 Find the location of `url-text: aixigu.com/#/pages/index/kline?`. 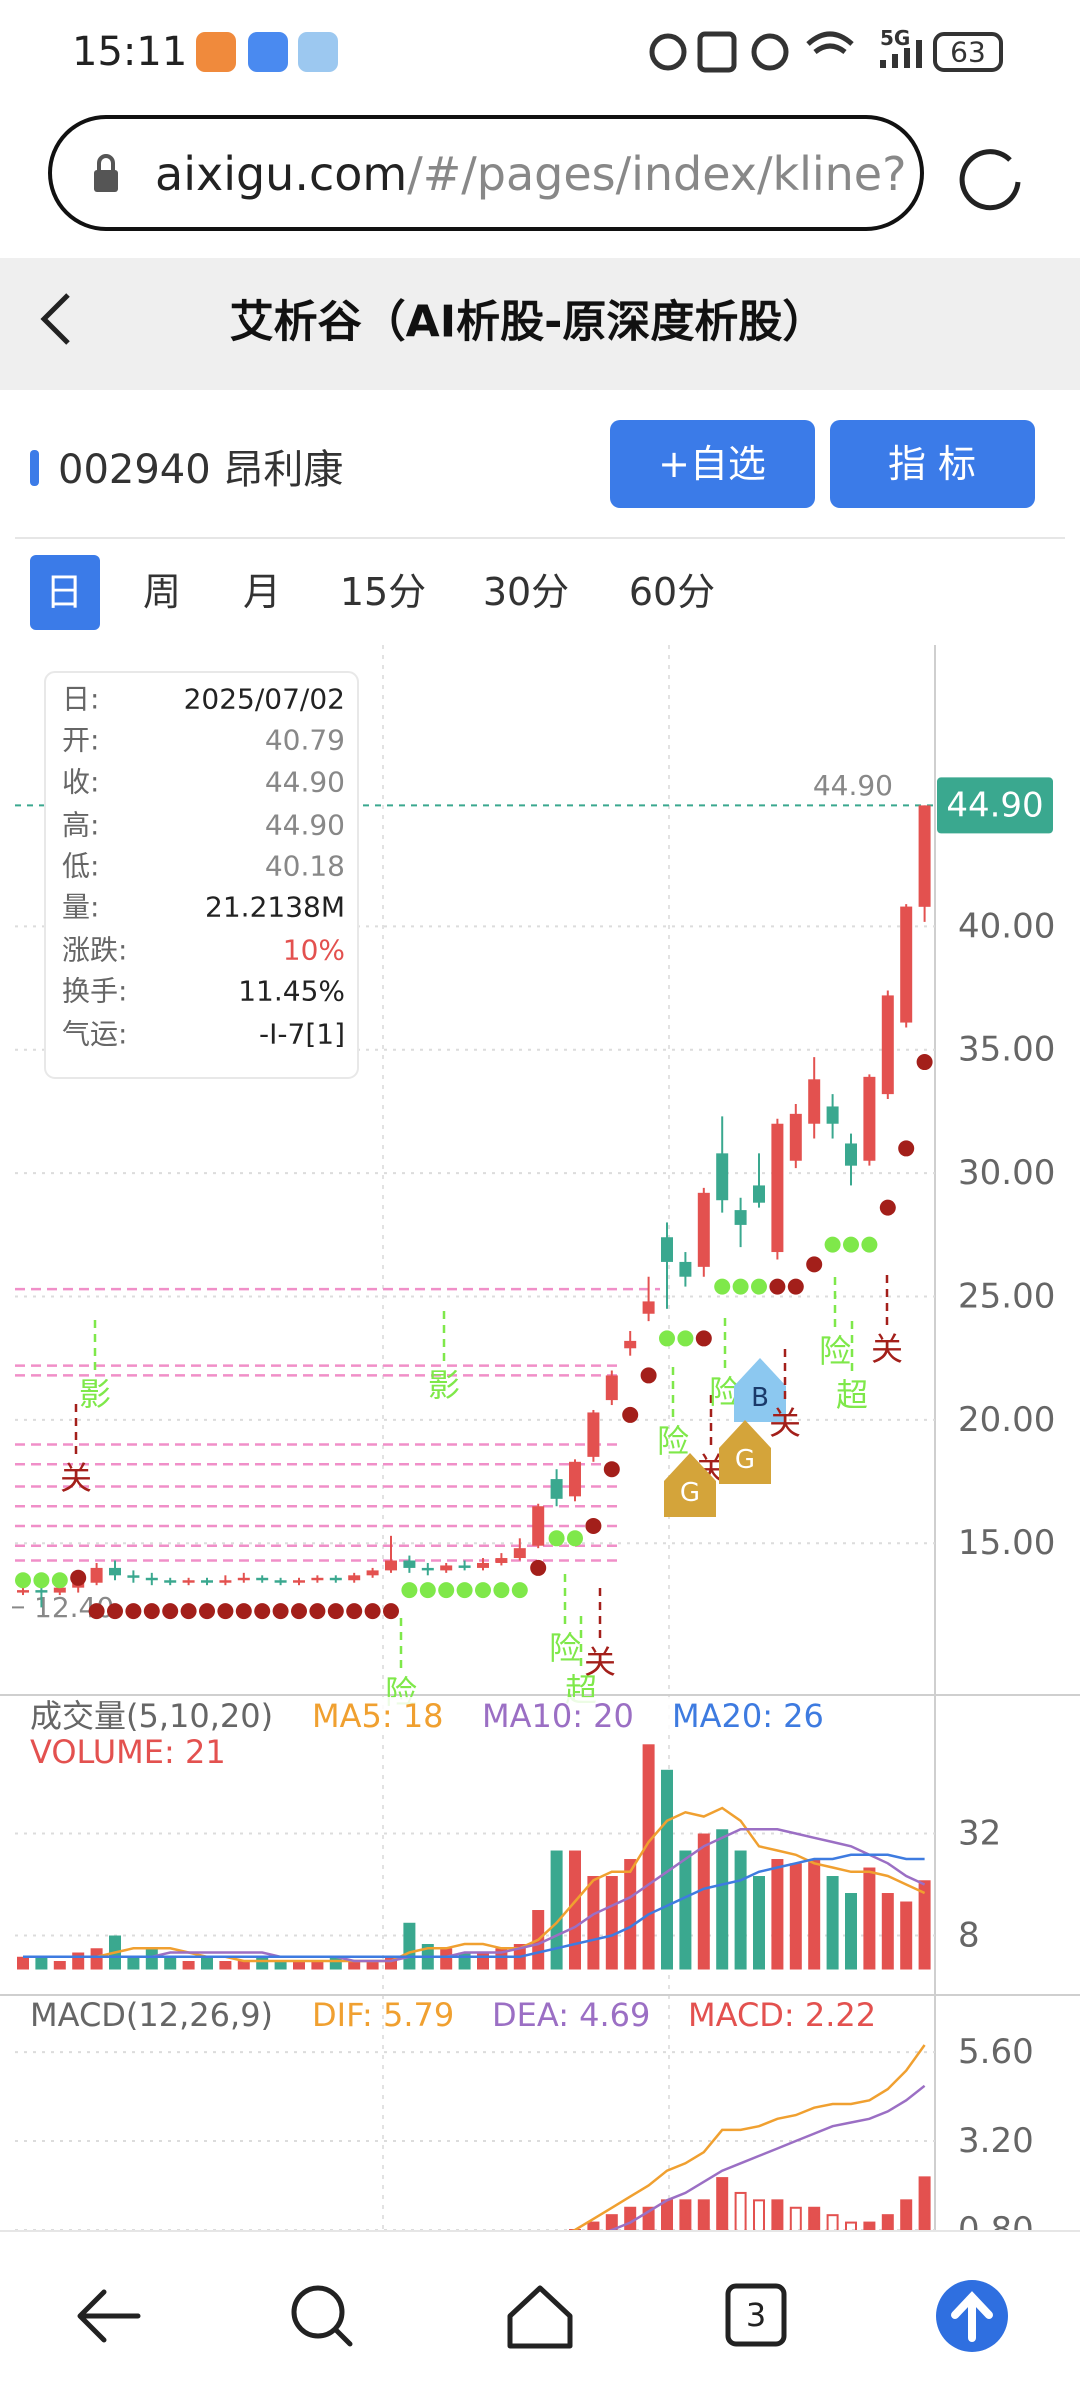

url-text: aixigu.com/#/pages/index/kline? is located at coordinates (531, 174).